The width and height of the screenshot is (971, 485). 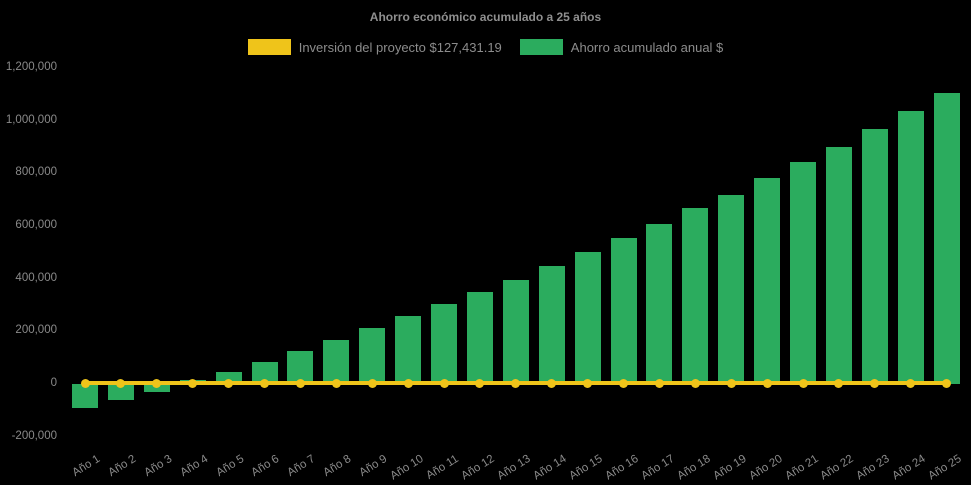 I want to click on chart-title: Ahorro económico acumulado a 25 años, so click(x=485, y=17).